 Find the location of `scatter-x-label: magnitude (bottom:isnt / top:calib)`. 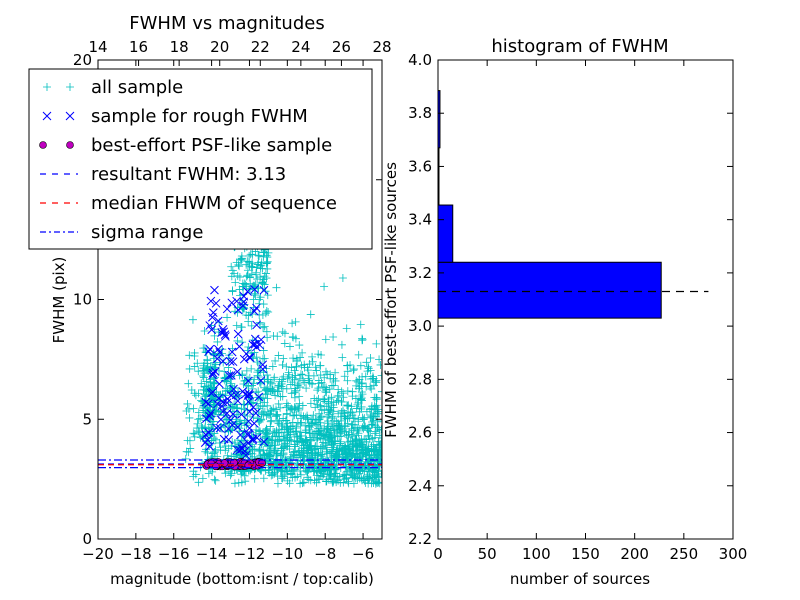

scatter-x-label: magnitude (bottom:isnt / top:calib) is located at coordinates (242, 579).